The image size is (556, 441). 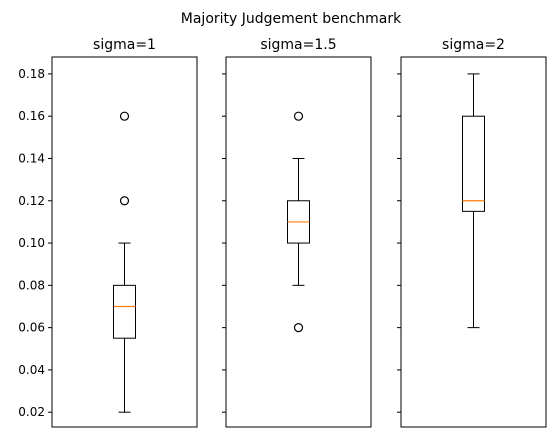 I want to click on y-tick-label: 0.14, so click(x=31, y=158).